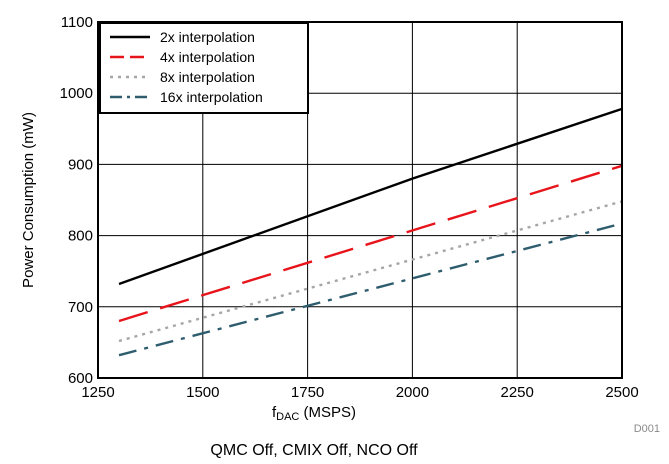  I want to click on y-tick-label: 1000, so click(76, 93).